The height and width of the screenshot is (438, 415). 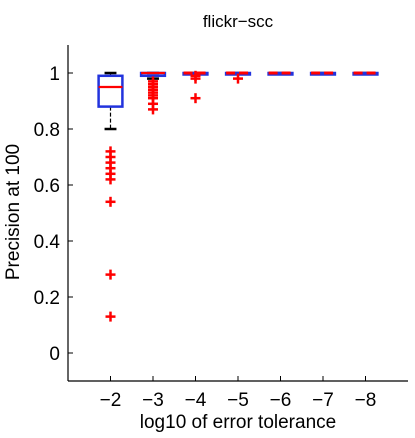 I want to click on y-tick-label: 1, so click(x=54, y=74).